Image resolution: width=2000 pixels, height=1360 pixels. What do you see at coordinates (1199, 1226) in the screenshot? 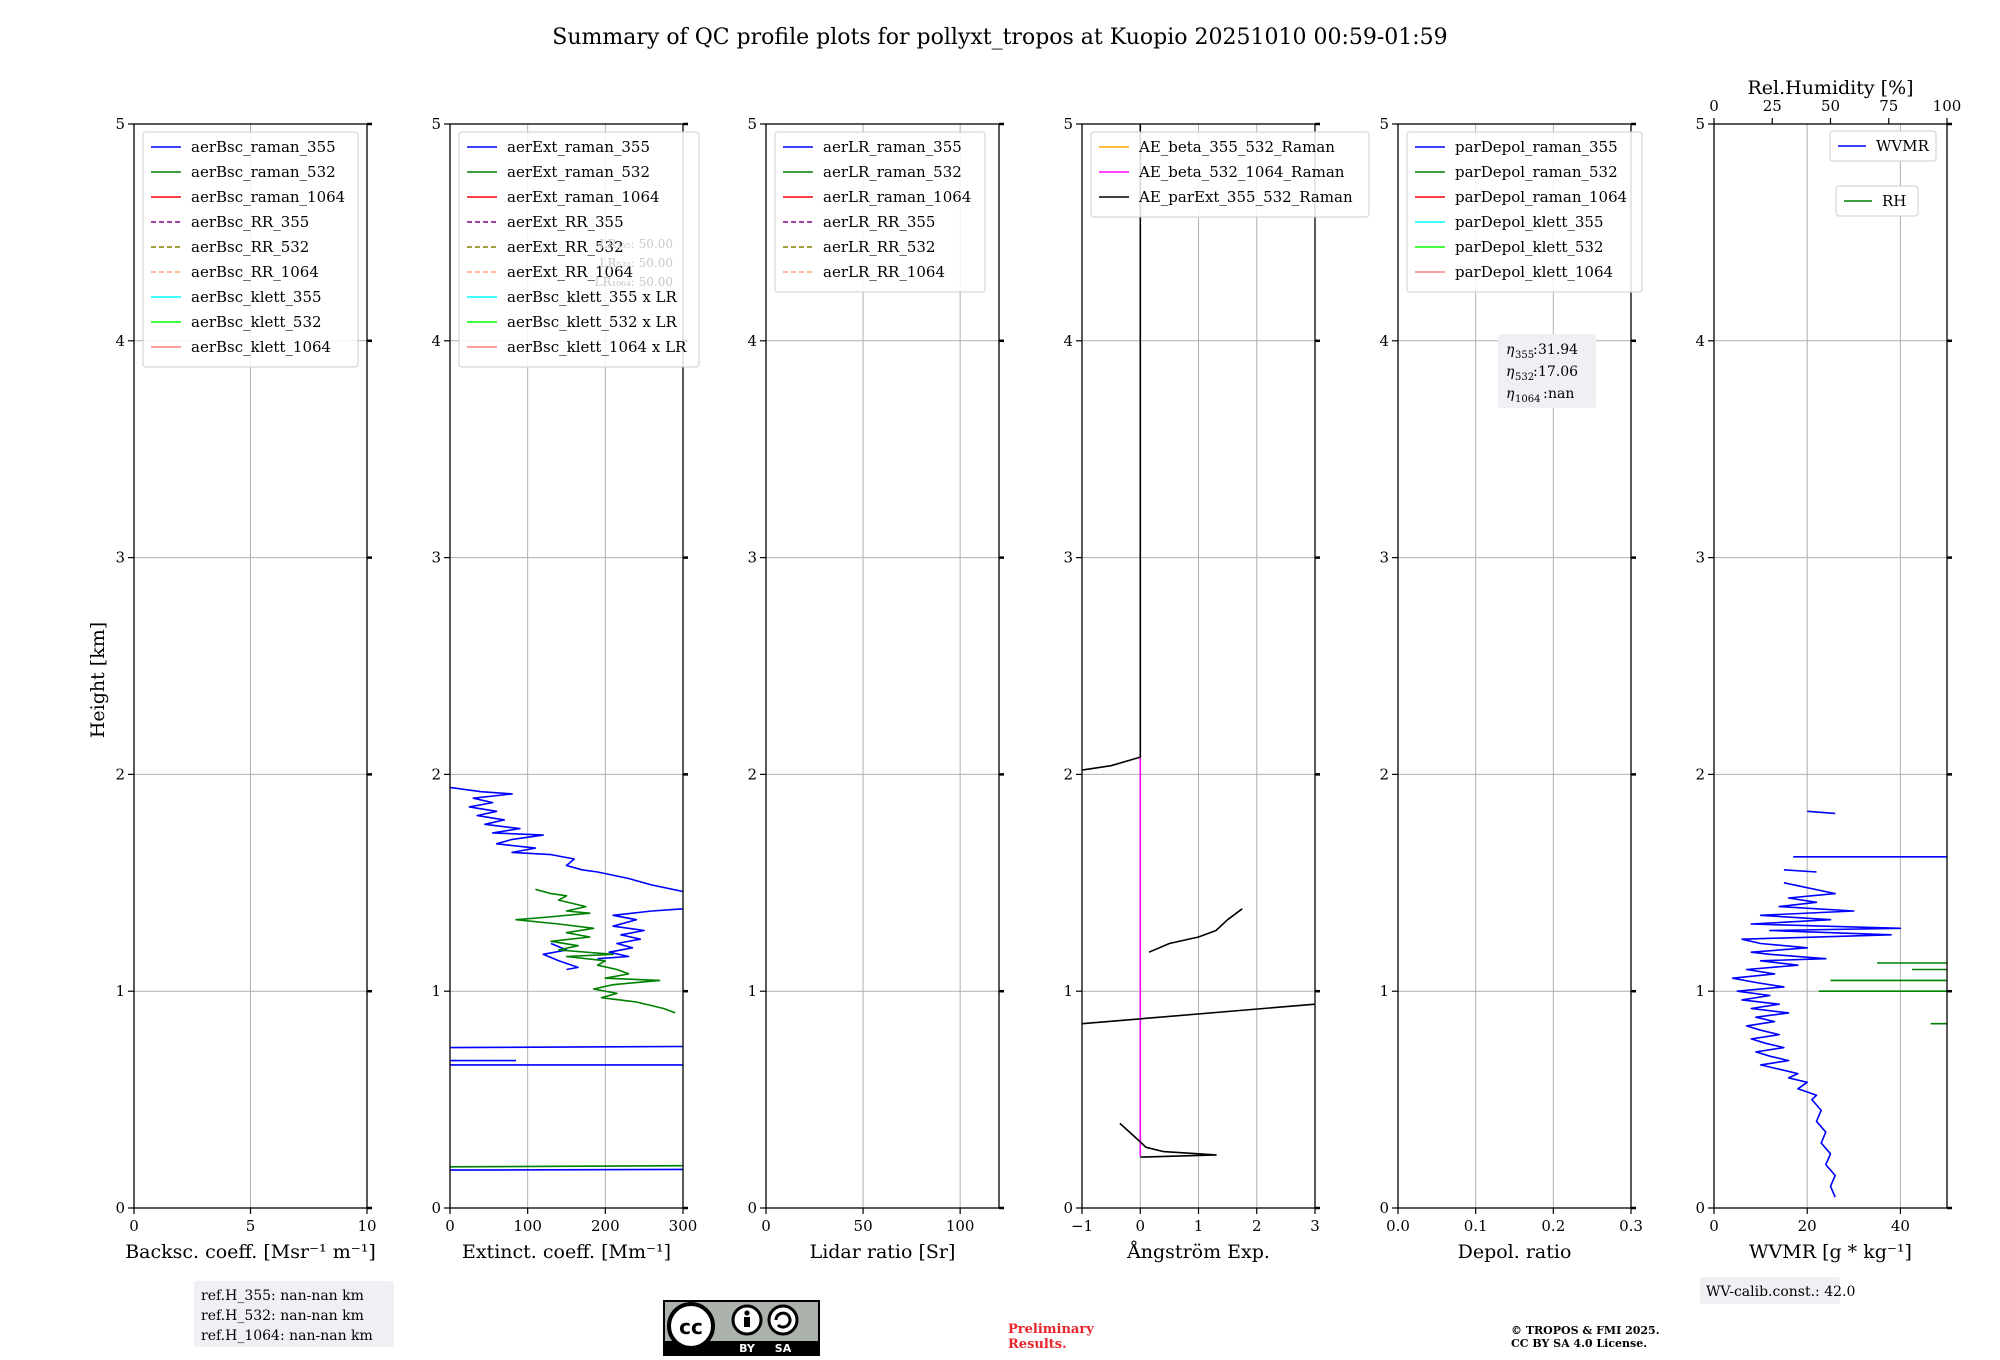
I see `x-tick-label: 1` at bounding box center [1199, 1226].